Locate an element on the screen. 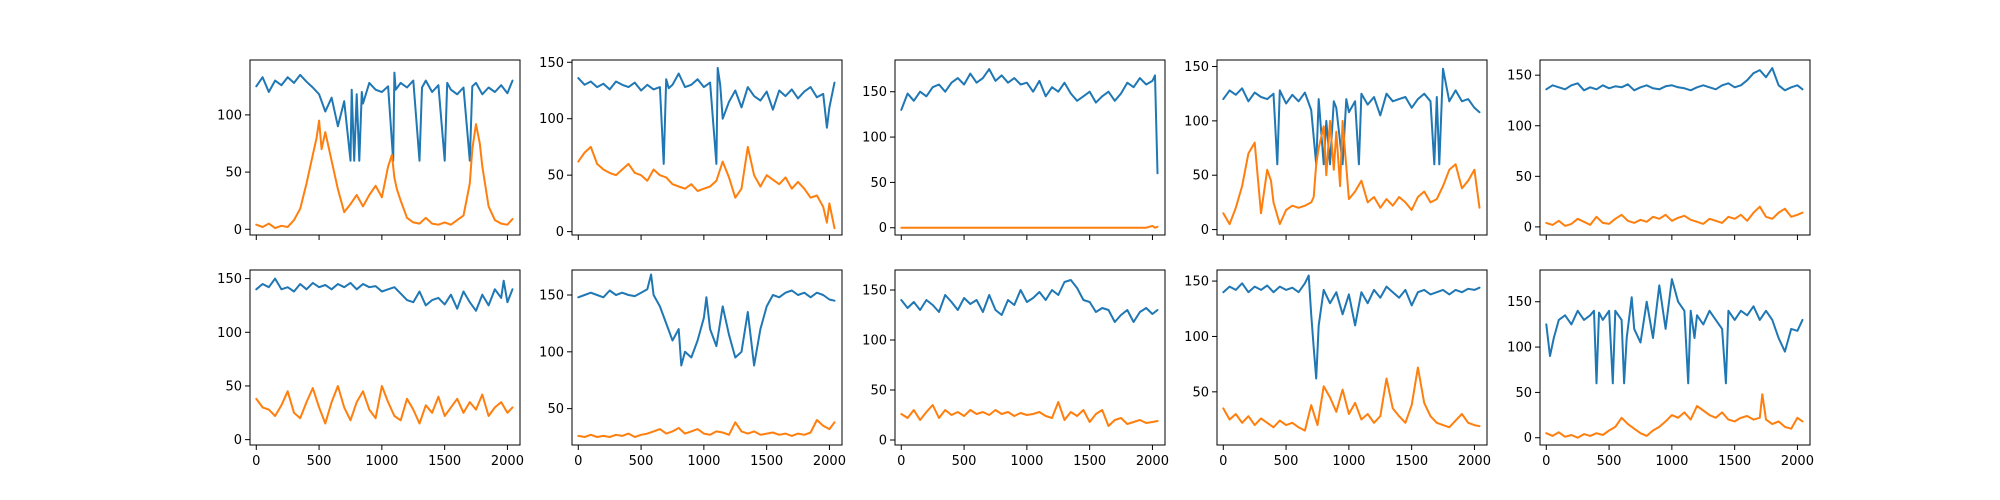 The image size is (2000, 500). subplot-8: 0 500 1000 1500 2000 0 50 100 150 is located at coordinates (1015, 369).